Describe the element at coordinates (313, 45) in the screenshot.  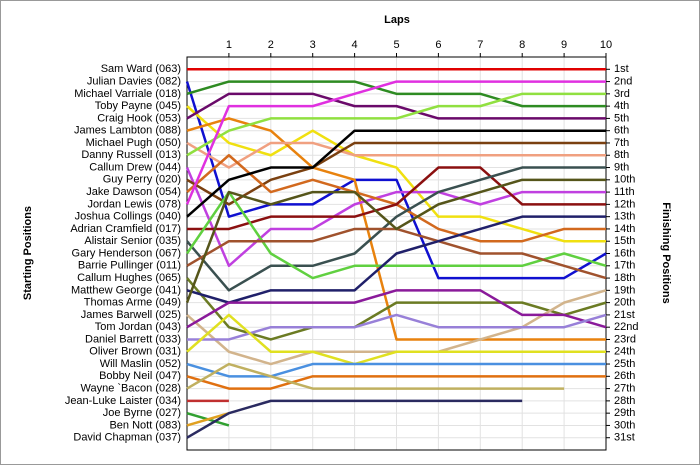
I see `x-tick-label: 3` at that location.